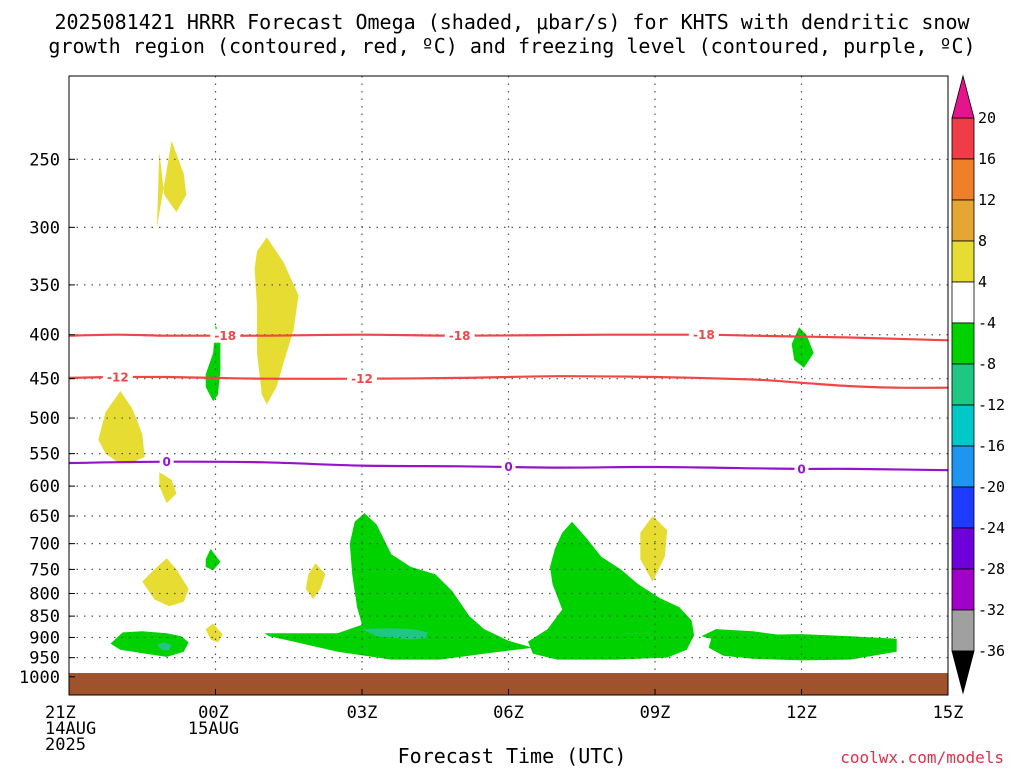 This screenshot has width=1024, height=768. Describe the element at coordinates (963, 96) in the screenshot. I see `colorbar-over-triangle` at that location.